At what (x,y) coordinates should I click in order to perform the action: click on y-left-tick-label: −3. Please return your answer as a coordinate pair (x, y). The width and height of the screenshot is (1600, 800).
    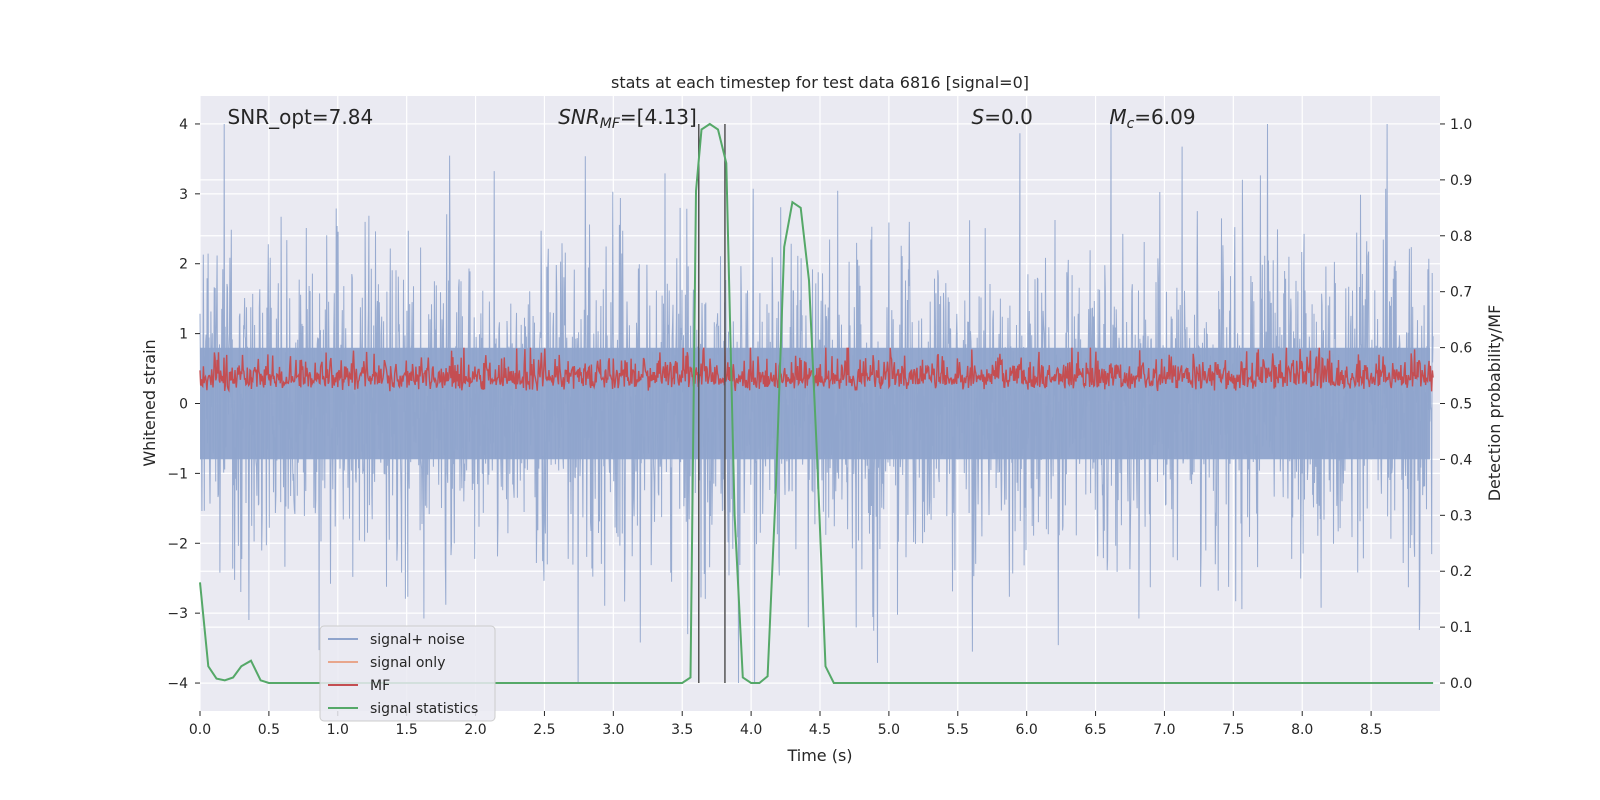
    Looking at the image, I should click on (177, 614).